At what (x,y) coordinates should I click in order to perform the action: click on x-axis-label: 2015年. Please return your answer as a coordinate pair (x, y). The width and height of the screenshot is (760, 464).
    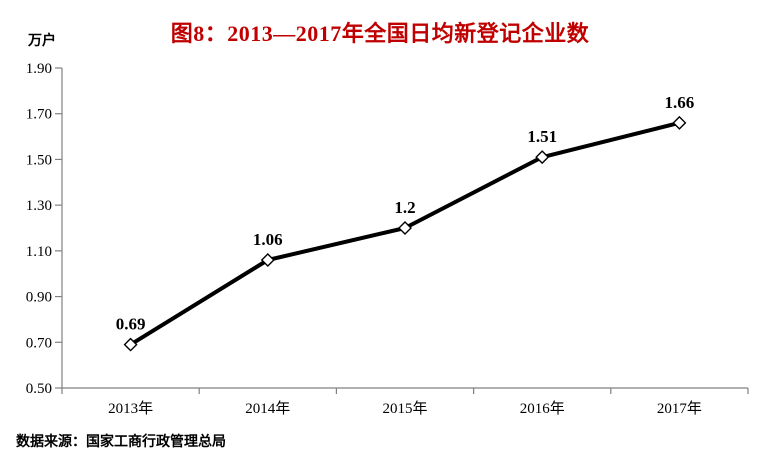
    Looking at the image, I should click on (404, 408).